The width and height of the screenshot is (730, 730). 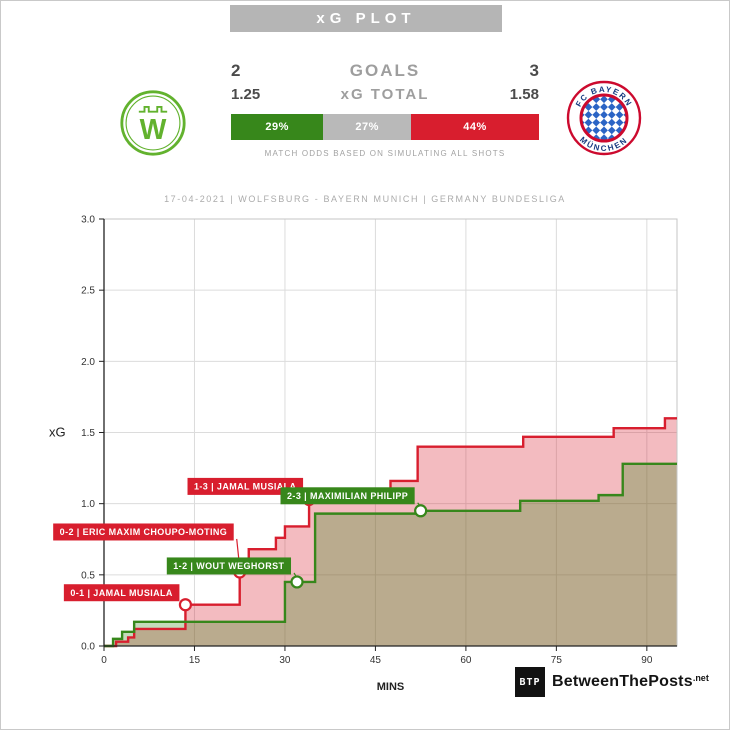 I want to click on goal-label: 1-2 | WOUT WEGHORST, so click(x=228, y=566).